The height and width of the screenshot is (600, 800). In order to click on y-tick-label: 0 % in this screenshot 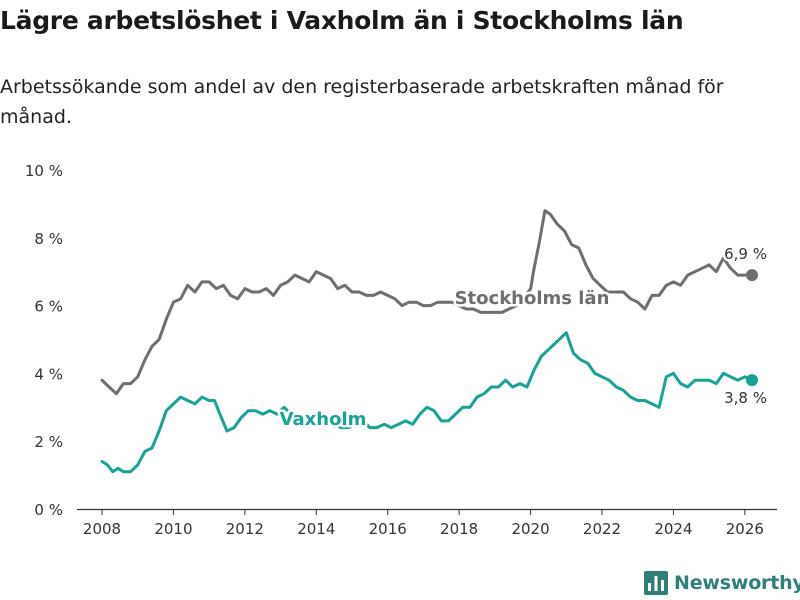, I will do `click(48, 510)`.